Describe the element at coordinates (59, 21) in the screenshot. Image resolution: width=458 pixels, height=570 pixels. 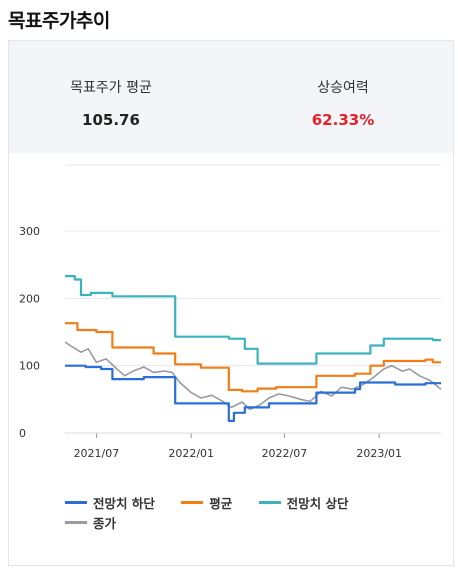
I see `page-title: 목표주가추이` at that location.